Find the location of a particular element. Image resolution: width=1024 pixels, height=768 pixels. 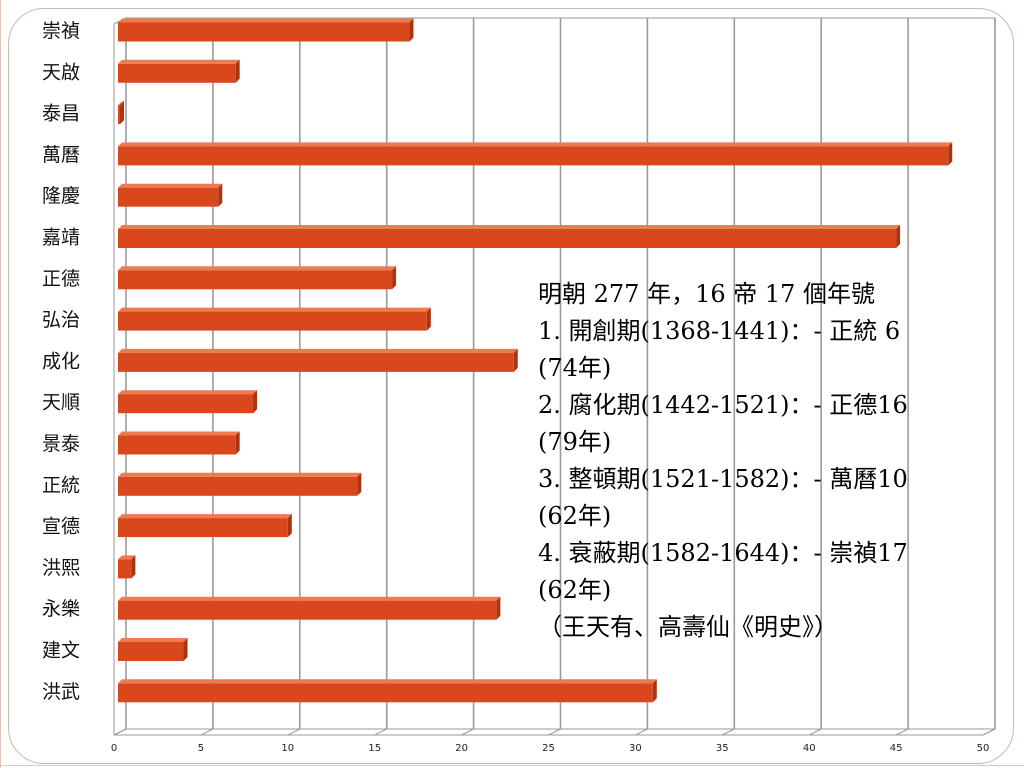

x-tick-label: 20 is located at coordinates (461, 748).